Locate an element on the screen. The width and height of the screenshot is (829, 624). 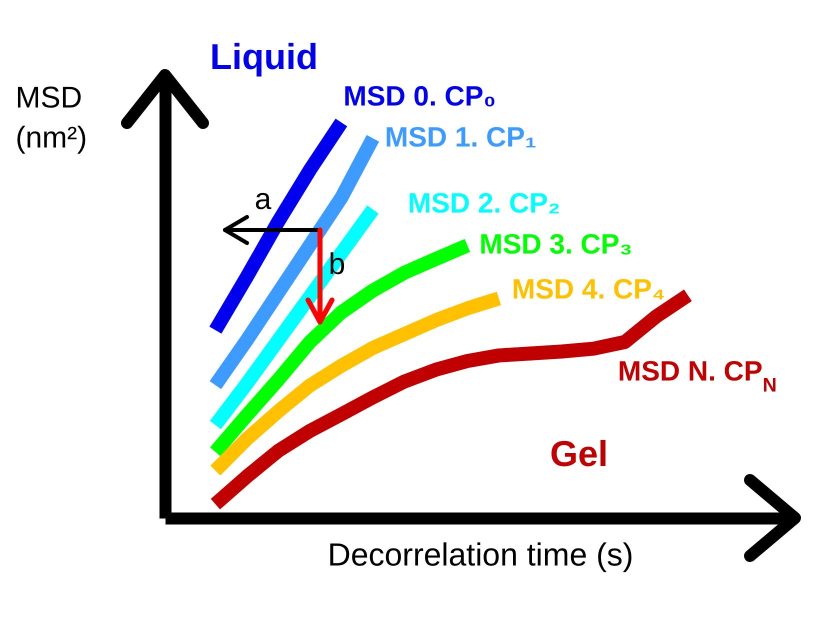
series-label: MSD 3. CP₃ is located at coordinates (555, 244).